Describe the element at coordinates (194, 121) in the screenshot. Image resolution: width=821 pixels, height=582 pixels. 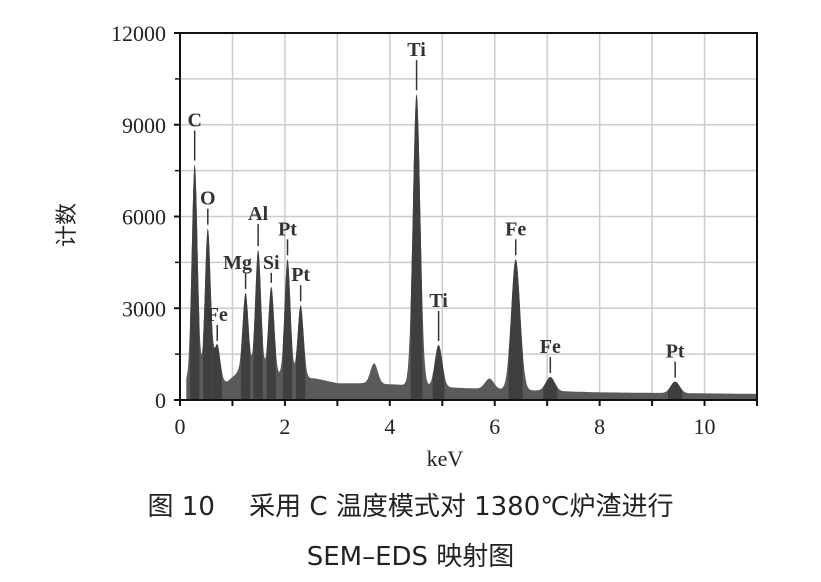
I see `peak-label: C` at that location.